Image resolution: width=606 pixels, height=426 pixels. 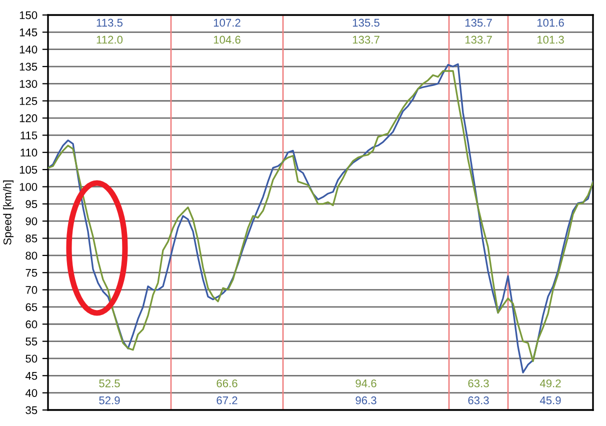 What do you see at coordinates (550, 383) in the screenshot?
I see `annotation: 49.2` at bounding box center [550, 383].